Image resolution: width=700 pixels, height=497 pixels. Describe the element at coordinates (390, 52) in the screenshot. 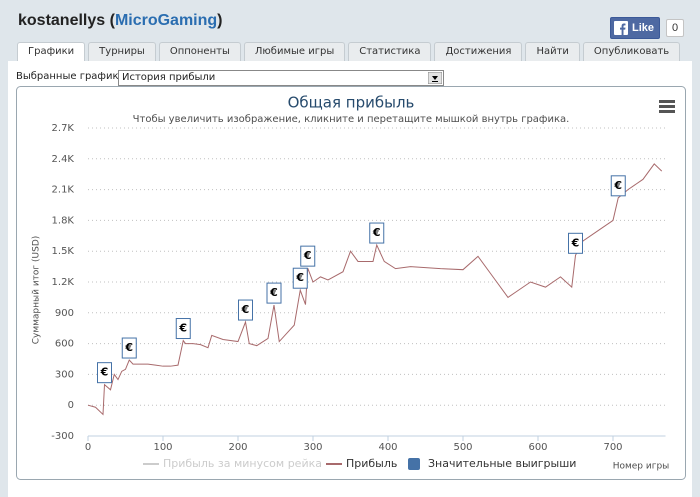

I see `tab: Статистика` at that location.